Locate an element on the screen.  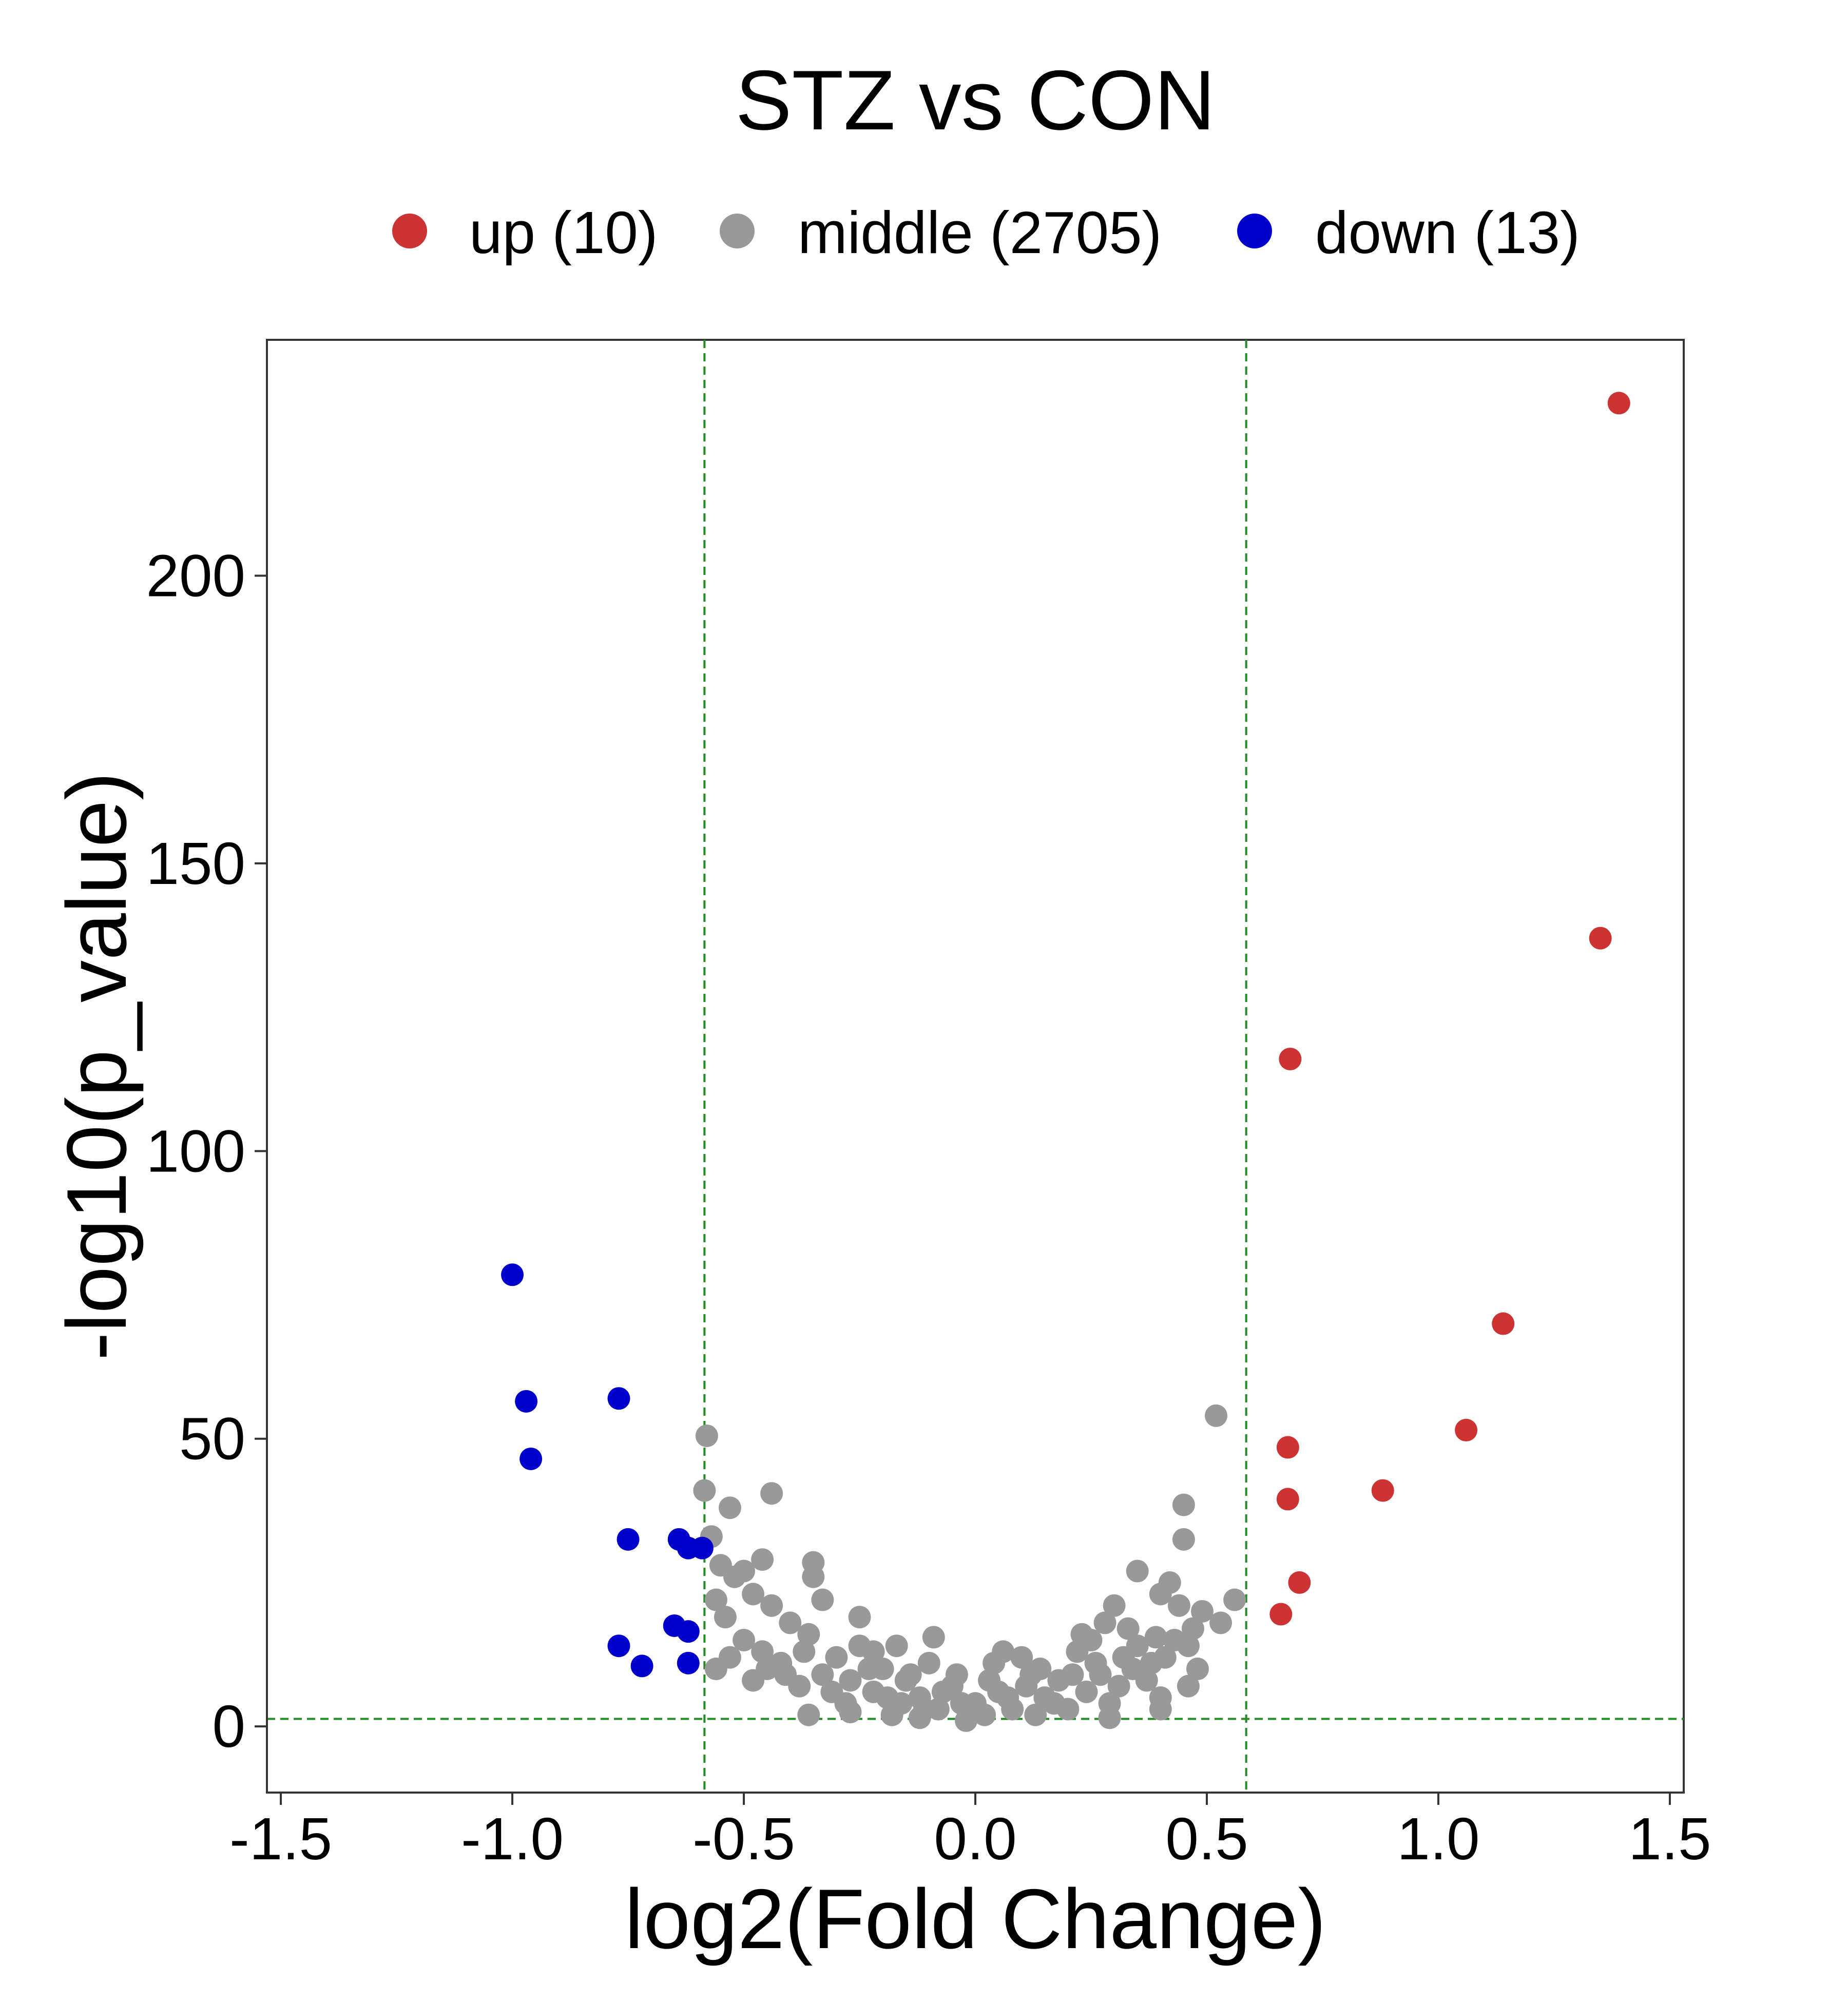
legend-marker-up is located at coordinates (409, 231).